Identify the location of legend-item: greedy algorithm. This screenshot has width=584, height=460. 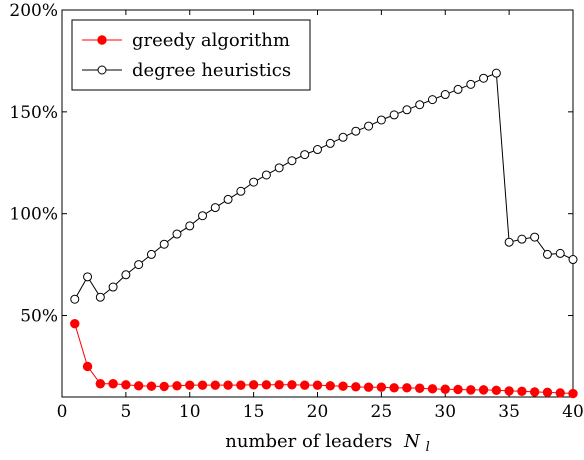
(186, 40).